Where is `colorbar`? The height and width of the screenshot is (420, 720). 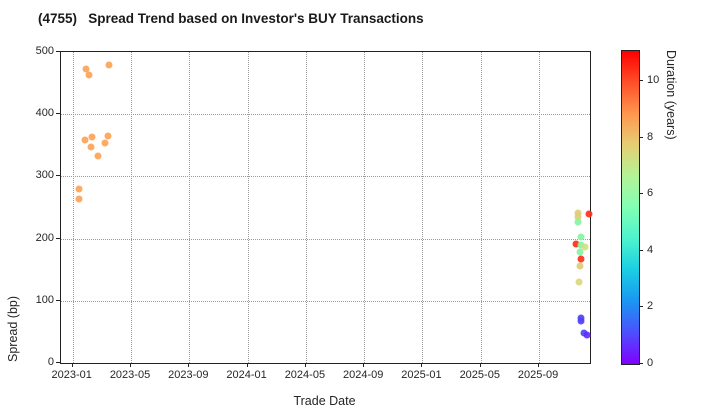 colorbar is located at coordinates (630, 207).